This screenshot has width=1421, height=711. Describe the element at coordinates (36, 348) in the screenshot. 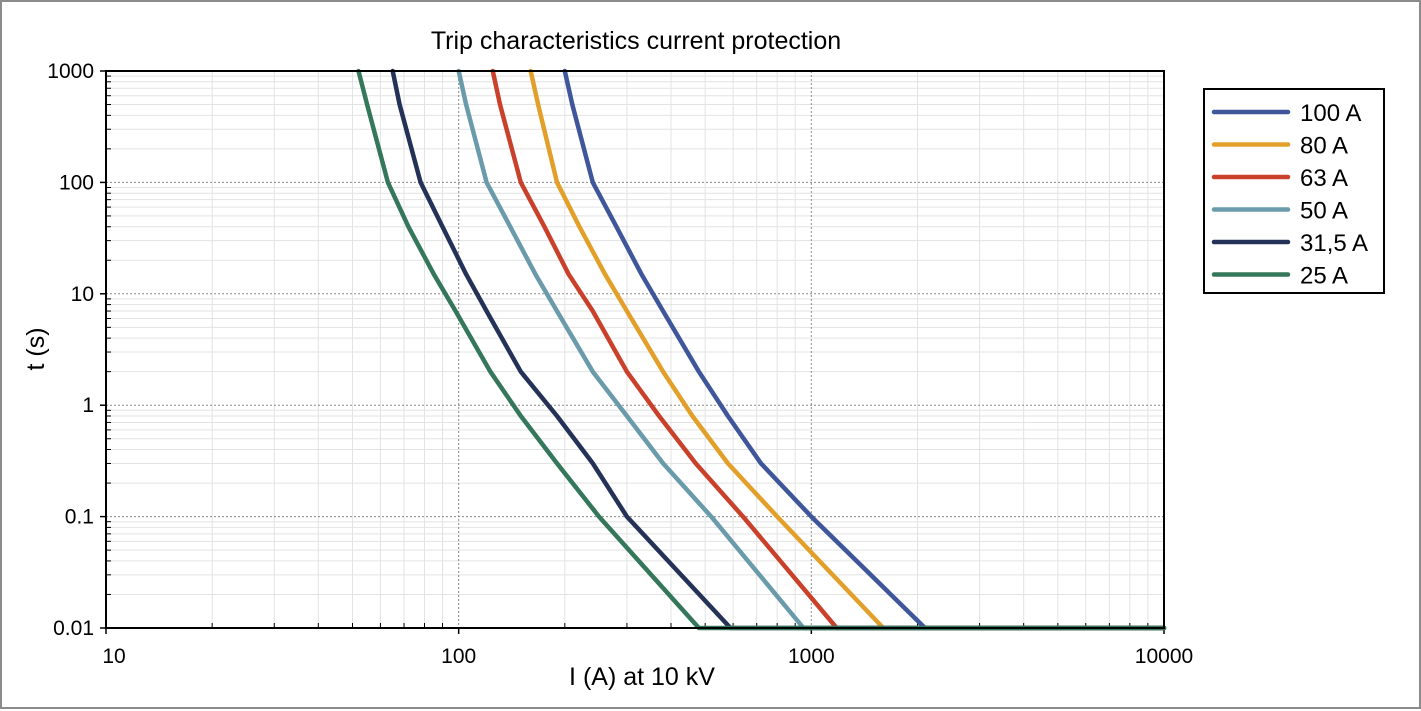

I see `y-axis-title: t (s)` at that location.